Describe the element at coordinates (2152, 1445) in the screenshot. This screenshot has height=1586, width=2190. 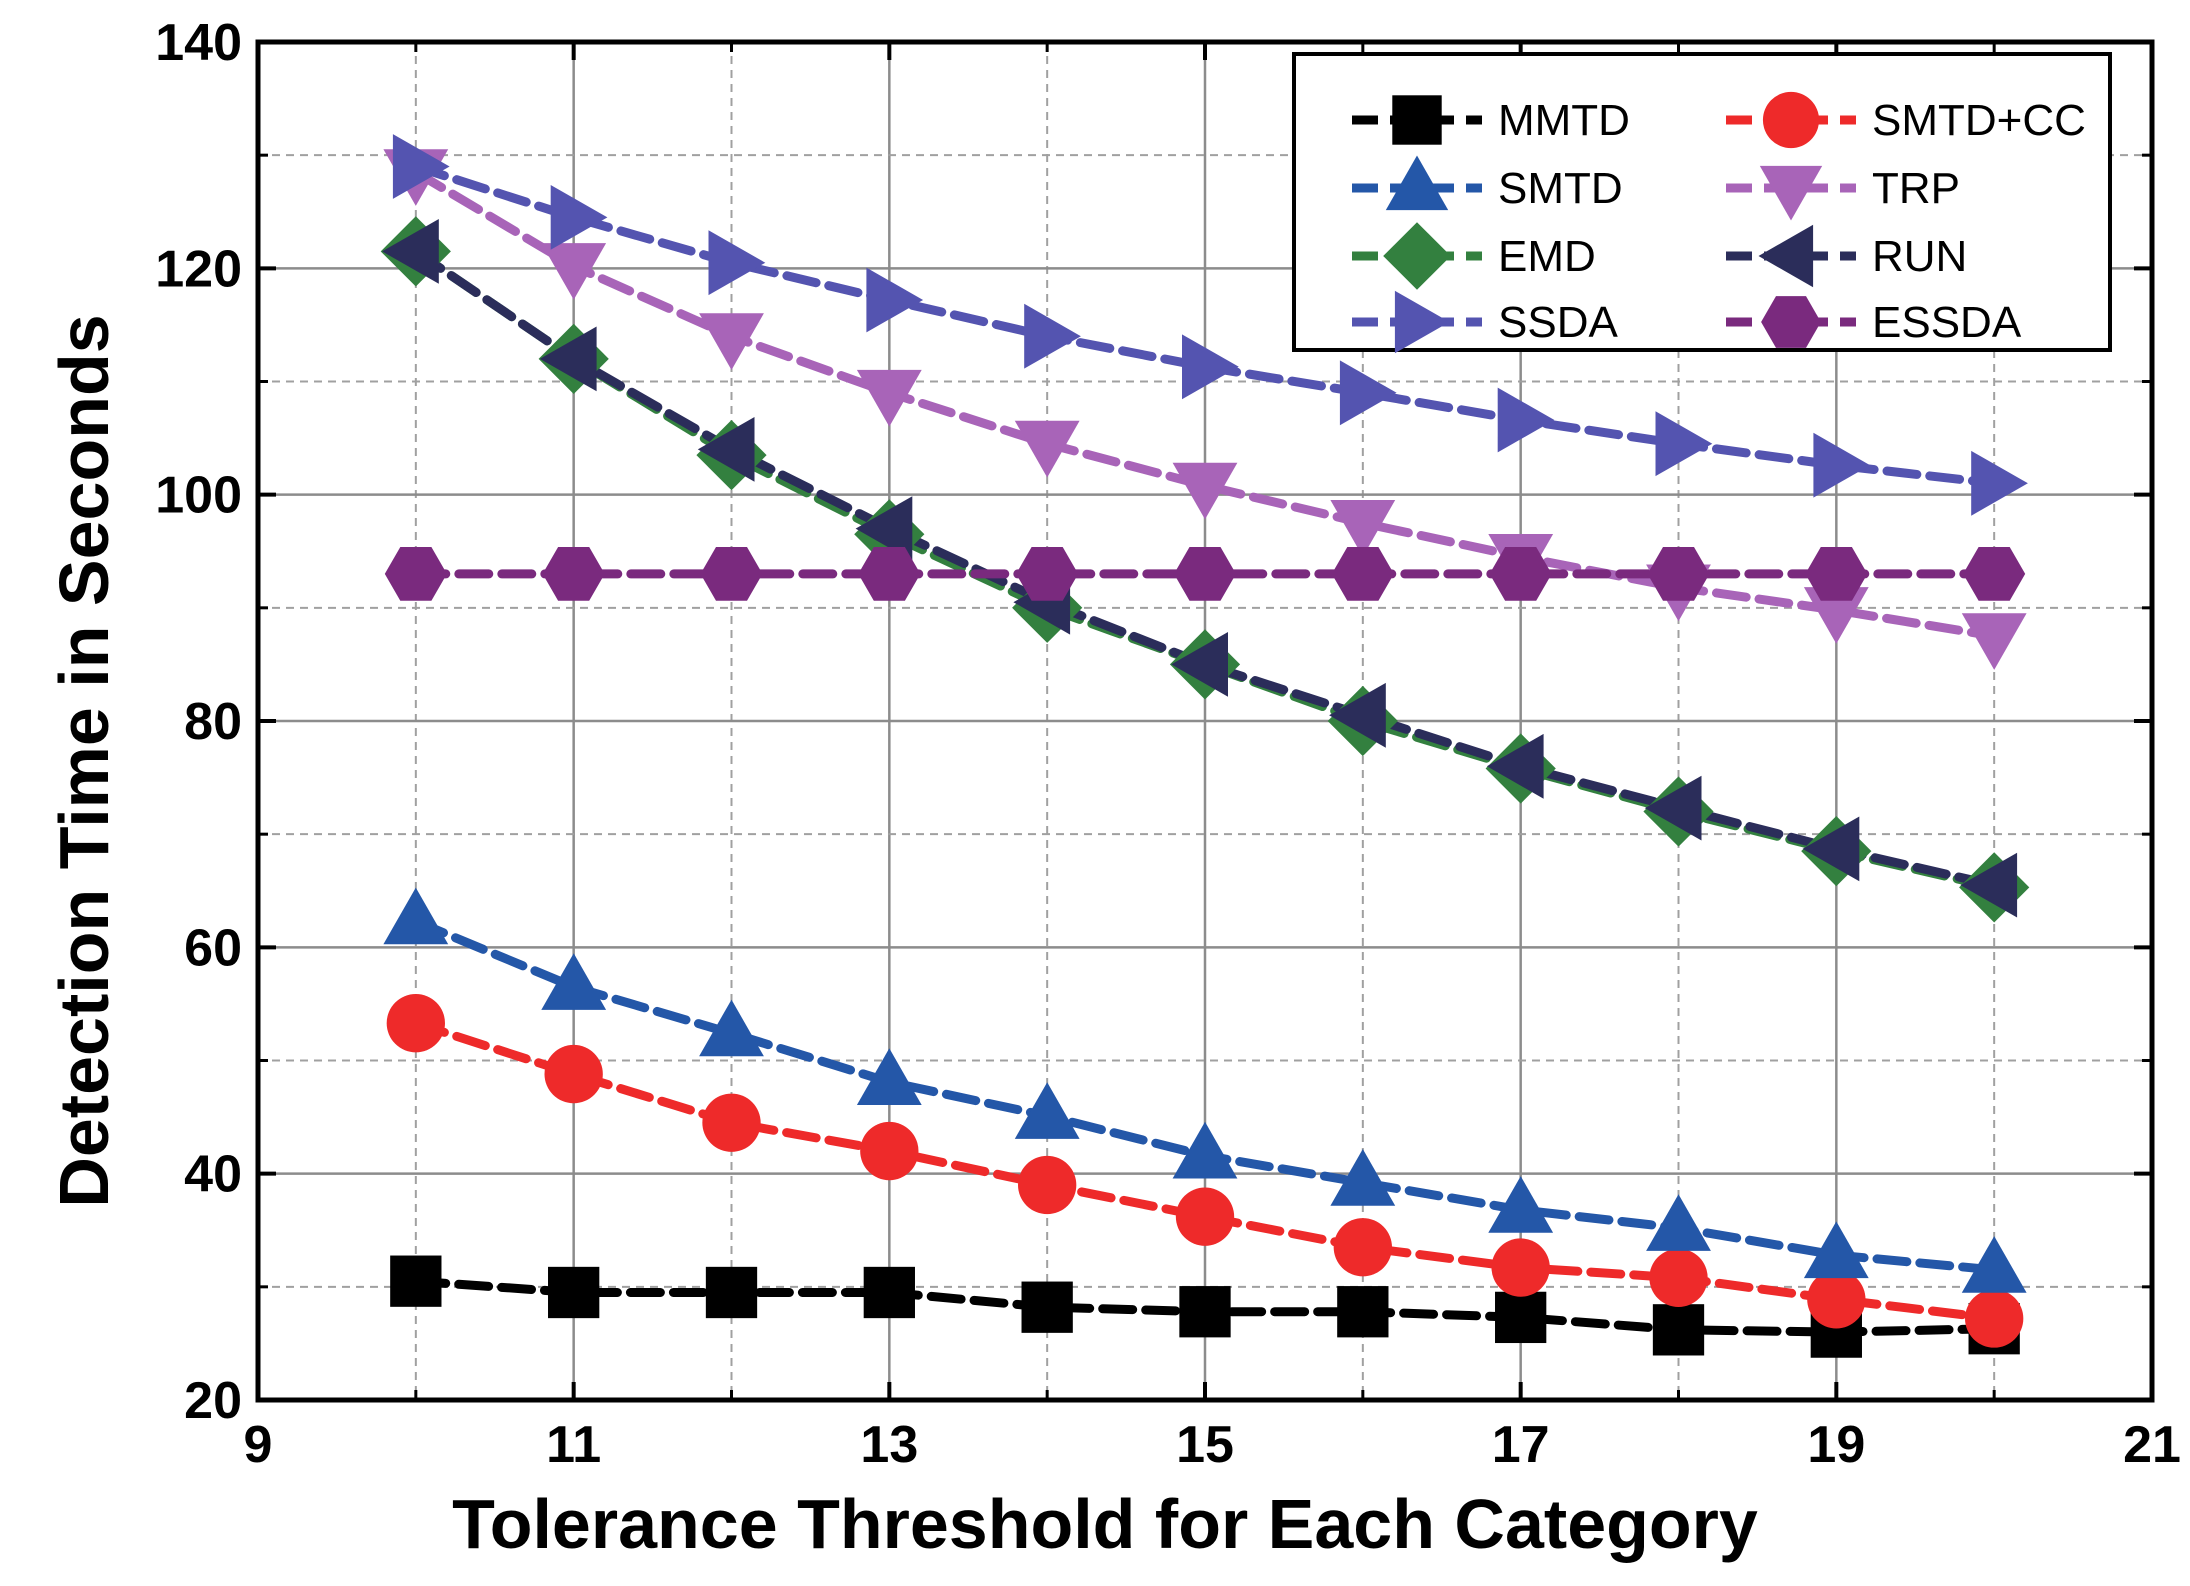
I see `x-tick-label: 21` at that location.